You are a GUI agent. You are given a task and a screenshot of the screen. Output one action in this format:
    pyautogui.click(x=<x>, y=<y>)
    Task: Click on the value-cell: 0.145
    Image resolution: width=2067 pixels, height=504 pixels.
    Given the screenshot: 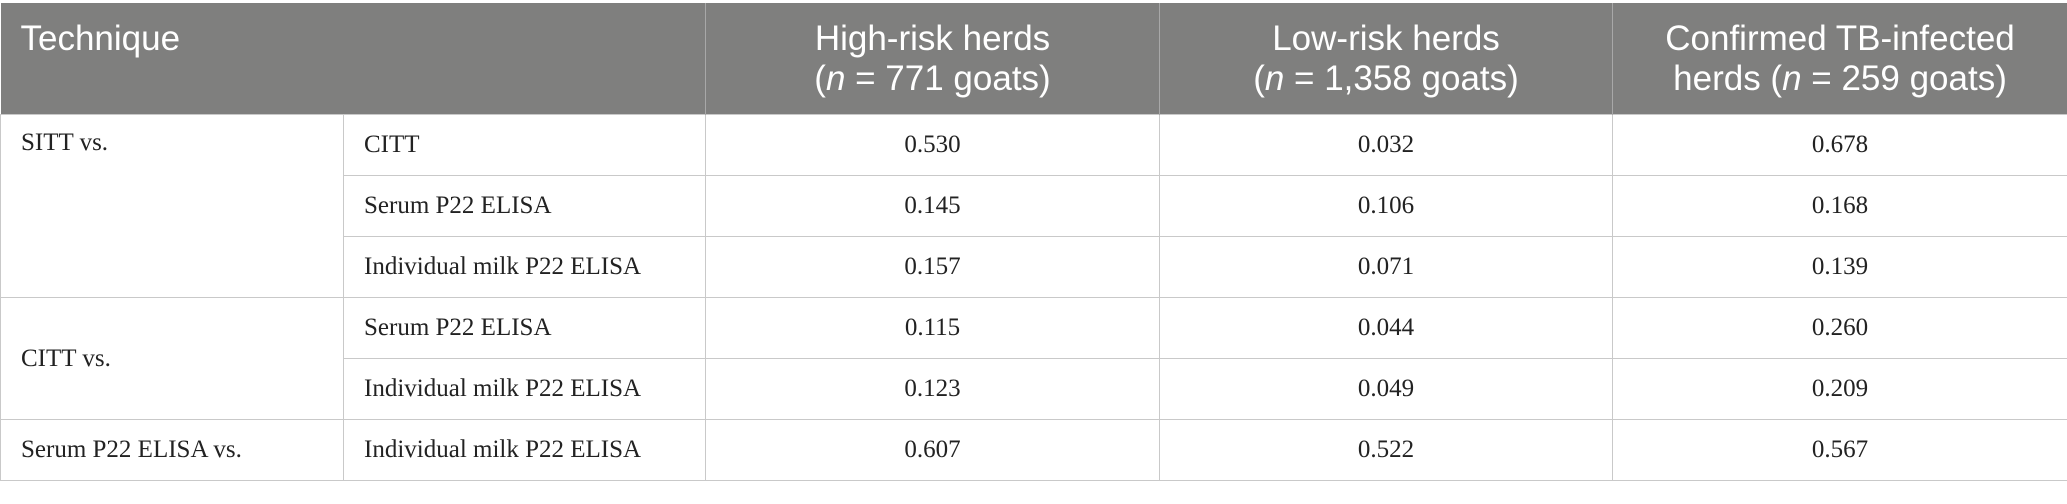 What is the action you would take?
    pyautogui.click(x=933, y=206)
    